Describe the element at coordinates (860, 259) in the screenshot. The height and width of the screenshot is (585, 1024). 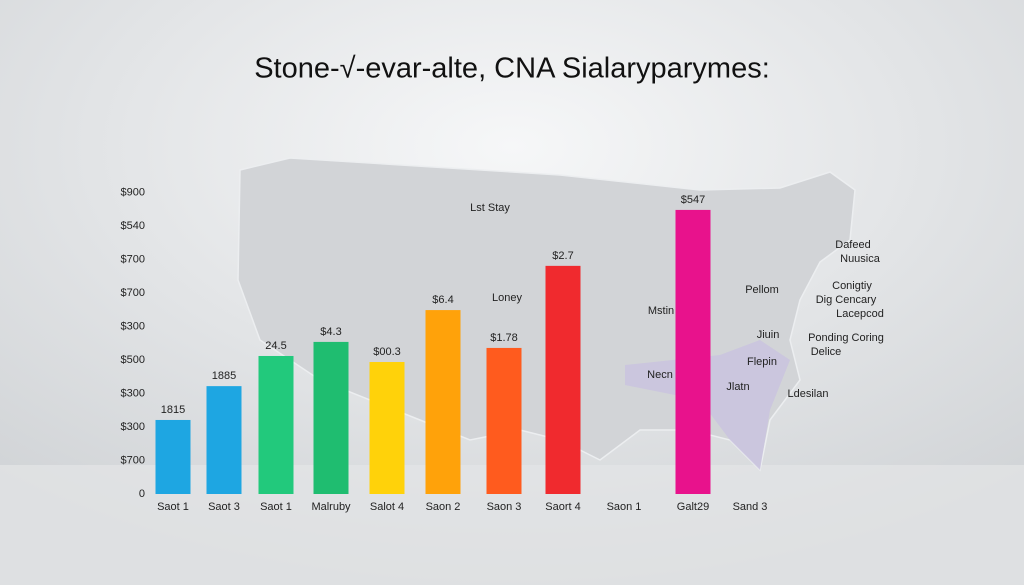
I see `annotation: Nuusica` at that location.